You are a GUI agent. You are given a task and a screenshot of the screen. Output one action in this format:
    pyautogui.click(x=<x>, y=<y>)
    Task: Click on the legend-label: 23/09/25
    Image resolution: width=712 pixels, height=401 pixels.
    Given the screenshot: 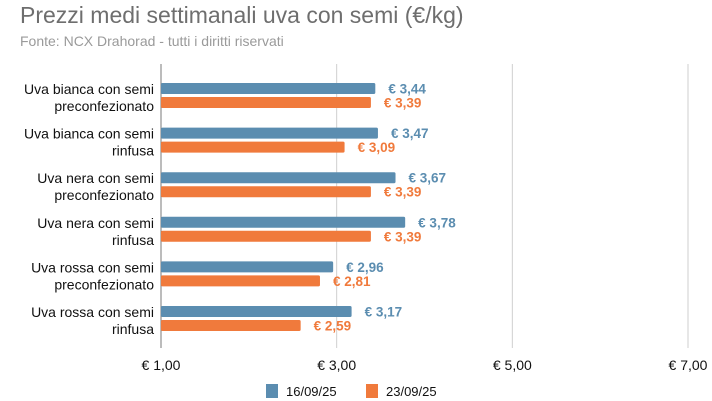 What is the action you would take?
    pyautogui.click(x=411, y=391)
    